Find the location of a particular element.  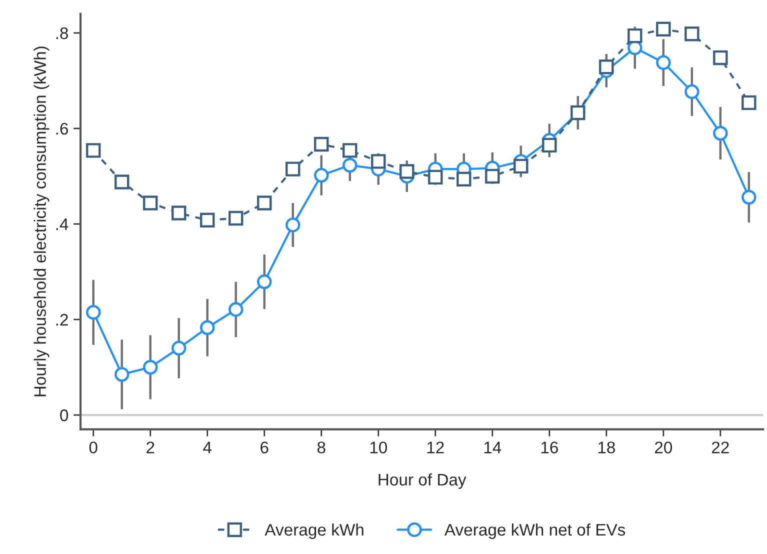

y-tick-label: .4 is located at coordinates (62, 224).